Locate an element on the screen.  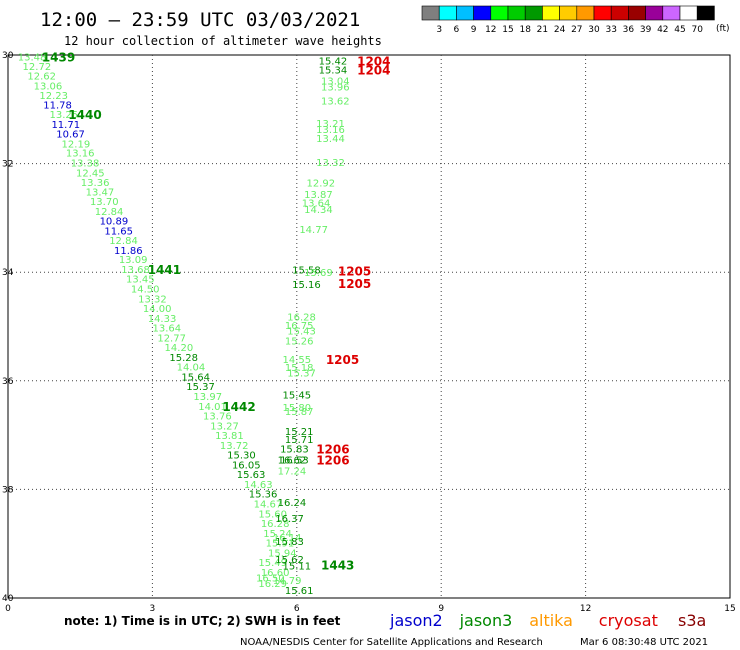
wave-height-label: 13.21 is located at coordinates (330, 124).